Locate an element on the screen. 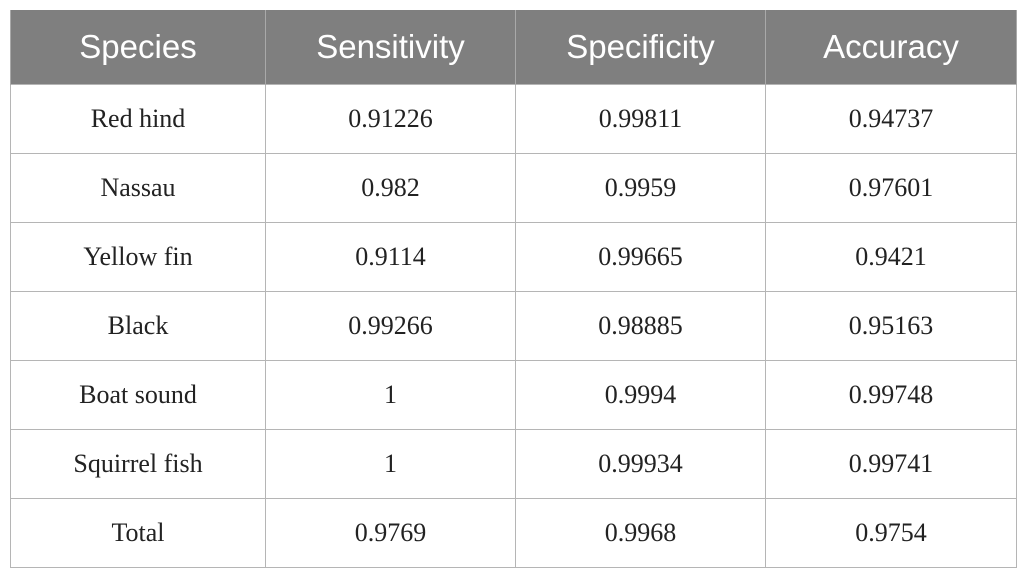  table-row: Yellow fin 0.9114 0.99665 0.9421 is located at coordinates (513, 257).